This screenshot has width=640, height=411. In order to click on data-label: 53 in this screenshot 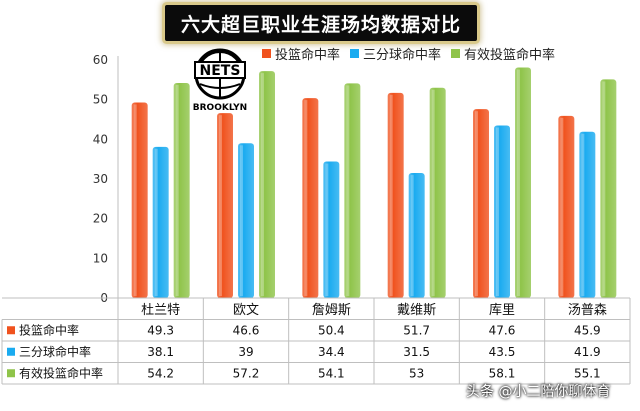, I will do `click(416, 373)`.